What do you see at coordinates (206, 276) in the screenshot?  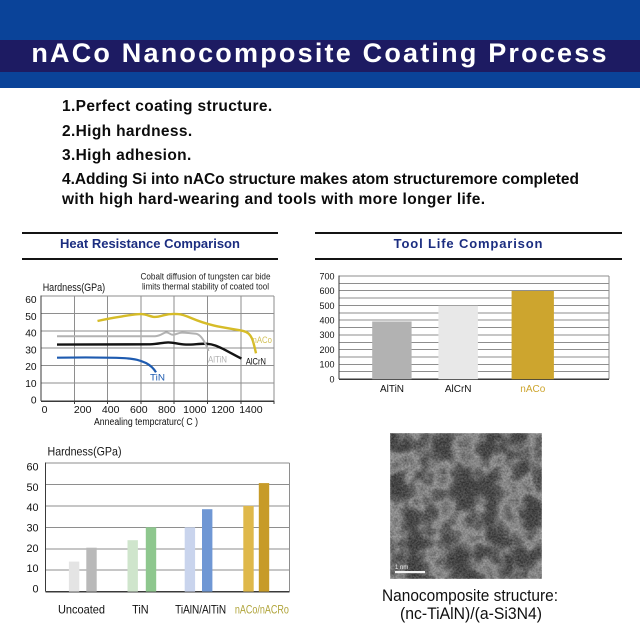 I see `svg-text:Cobalt diffusion of tungsten c: Cobalt diffusion of tungsten car bide` at bounding box center [206, 276].